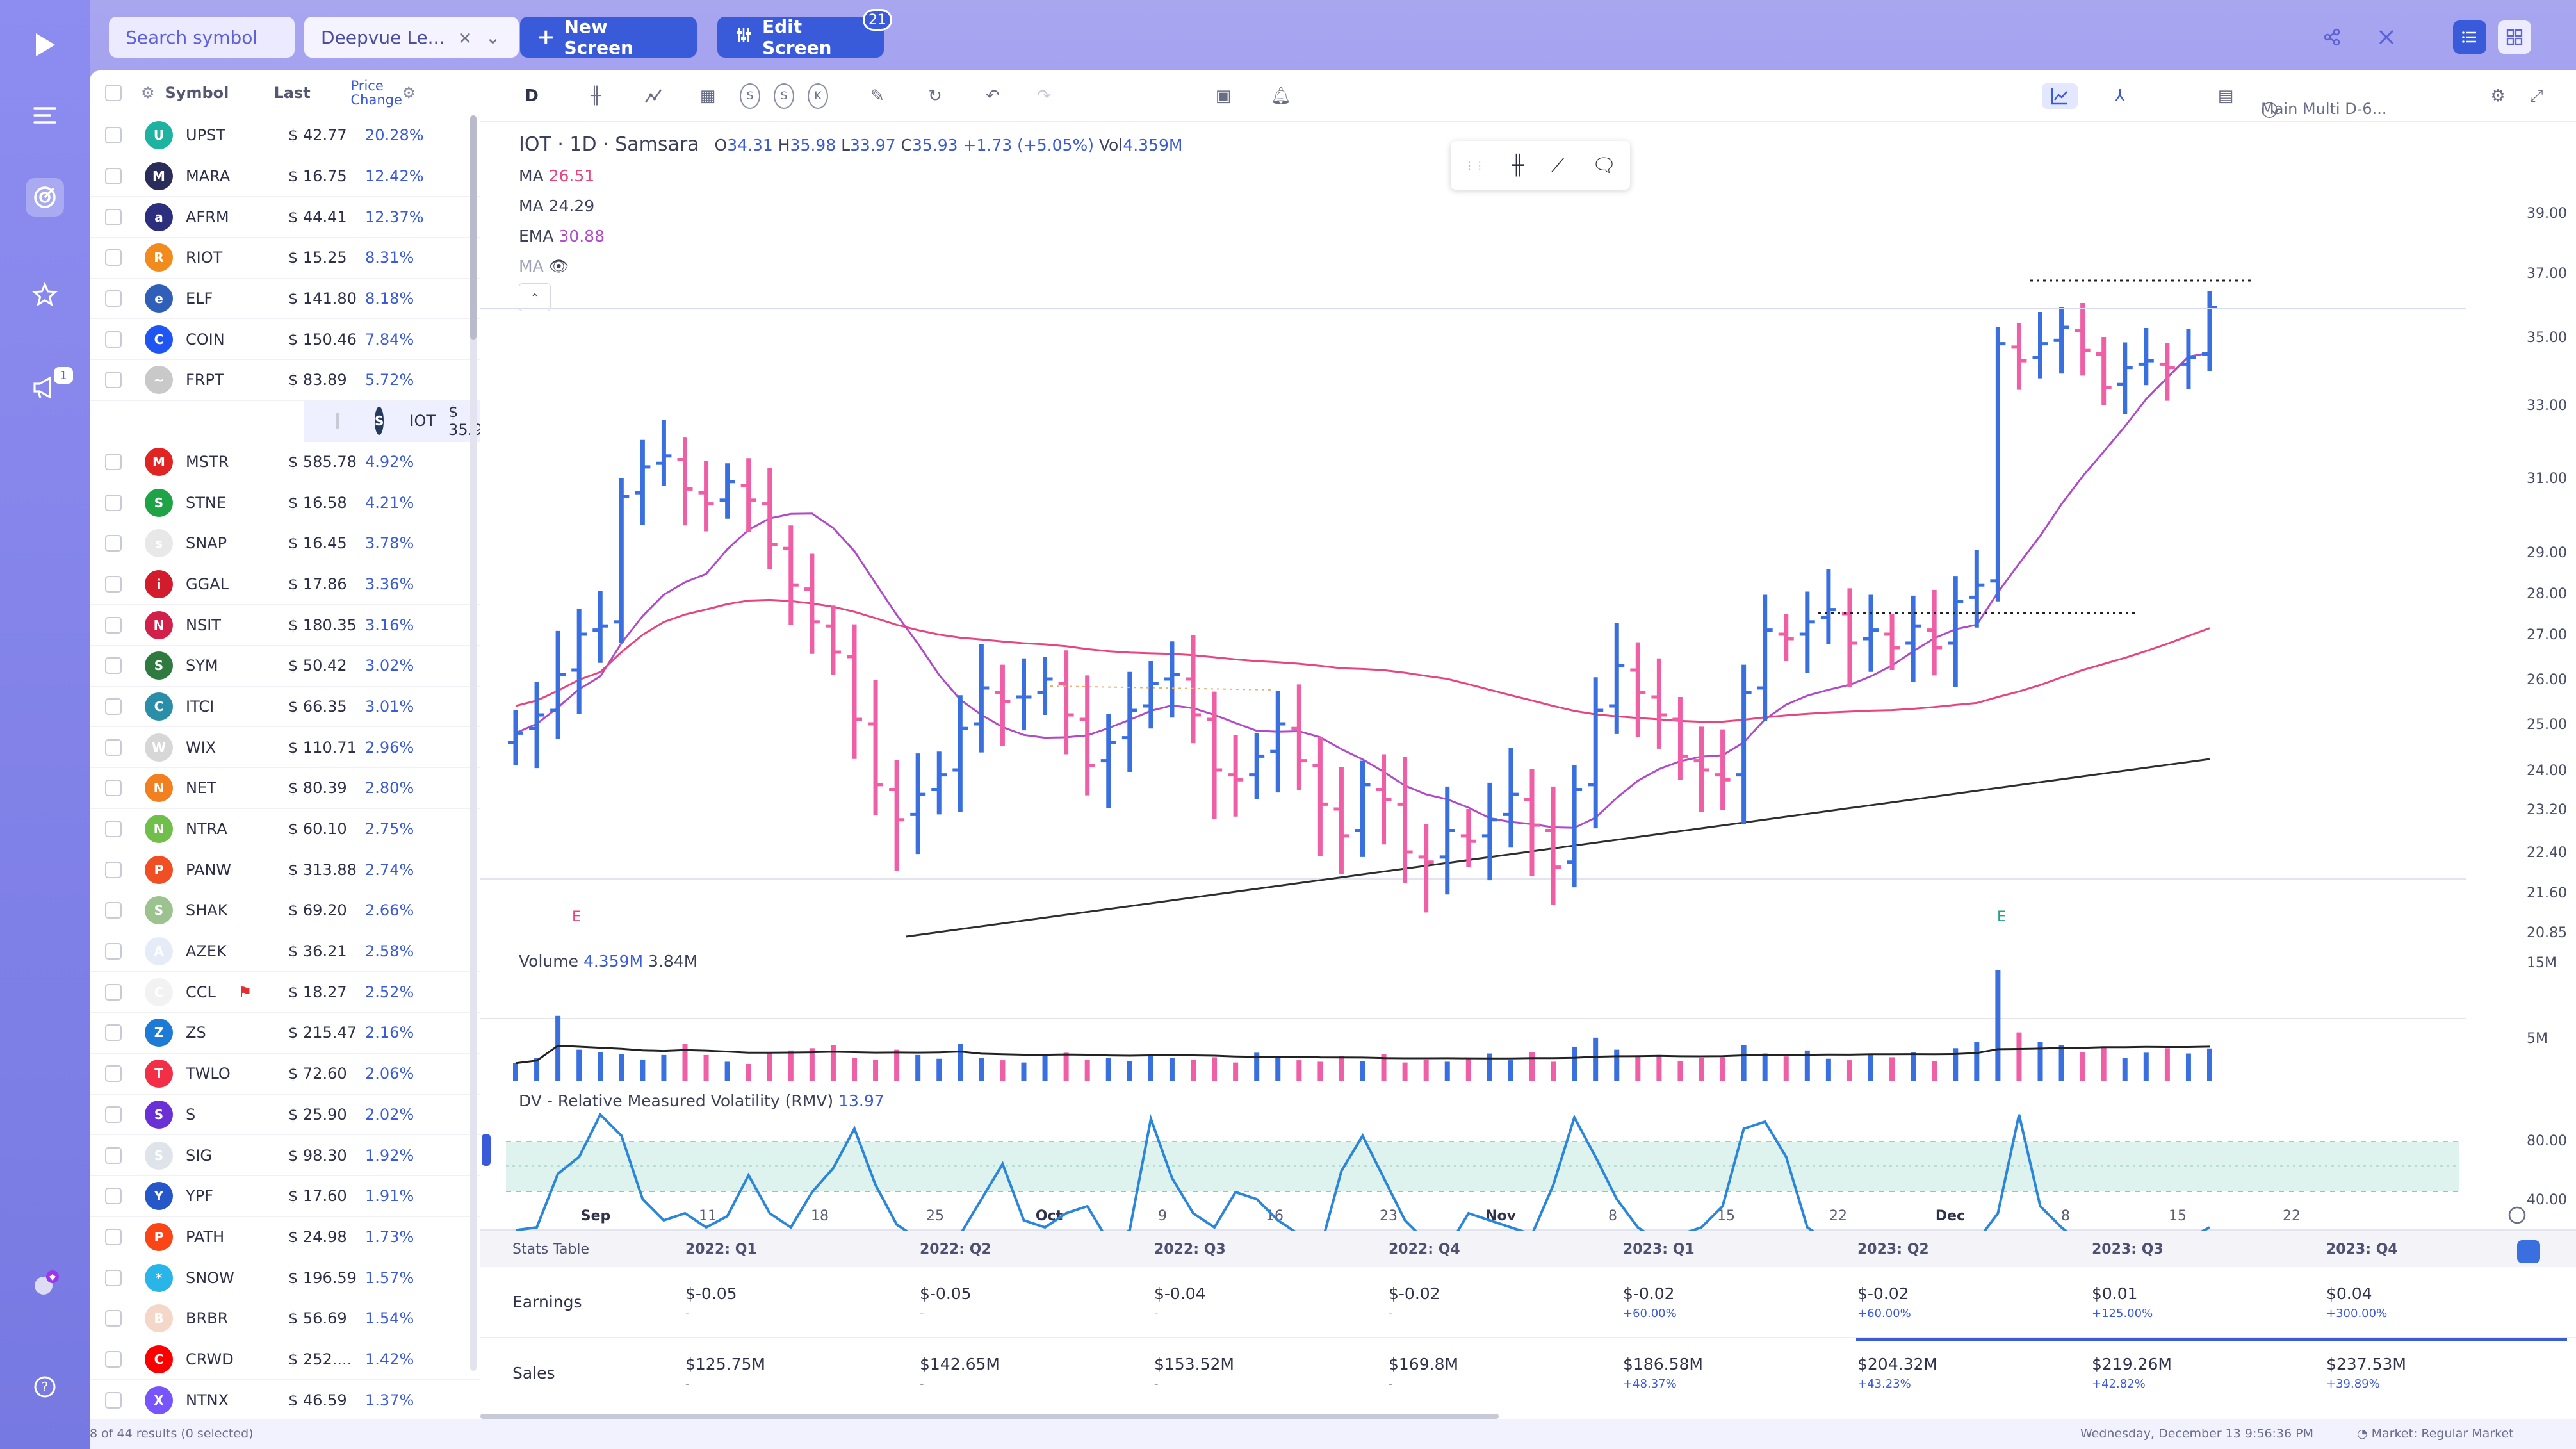 The height and width of the screenshot is (1449, 2576). Describe the element at coordinates (285, 747) in the screenshot. I see `watchlist-row-wix: W WIX $ 110.71 2.96%` at that location.